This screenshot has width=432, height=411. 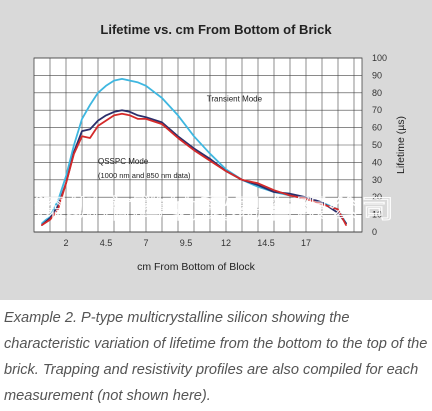 I want to click on y-tick-label: 80, so click(x=377, y=93).